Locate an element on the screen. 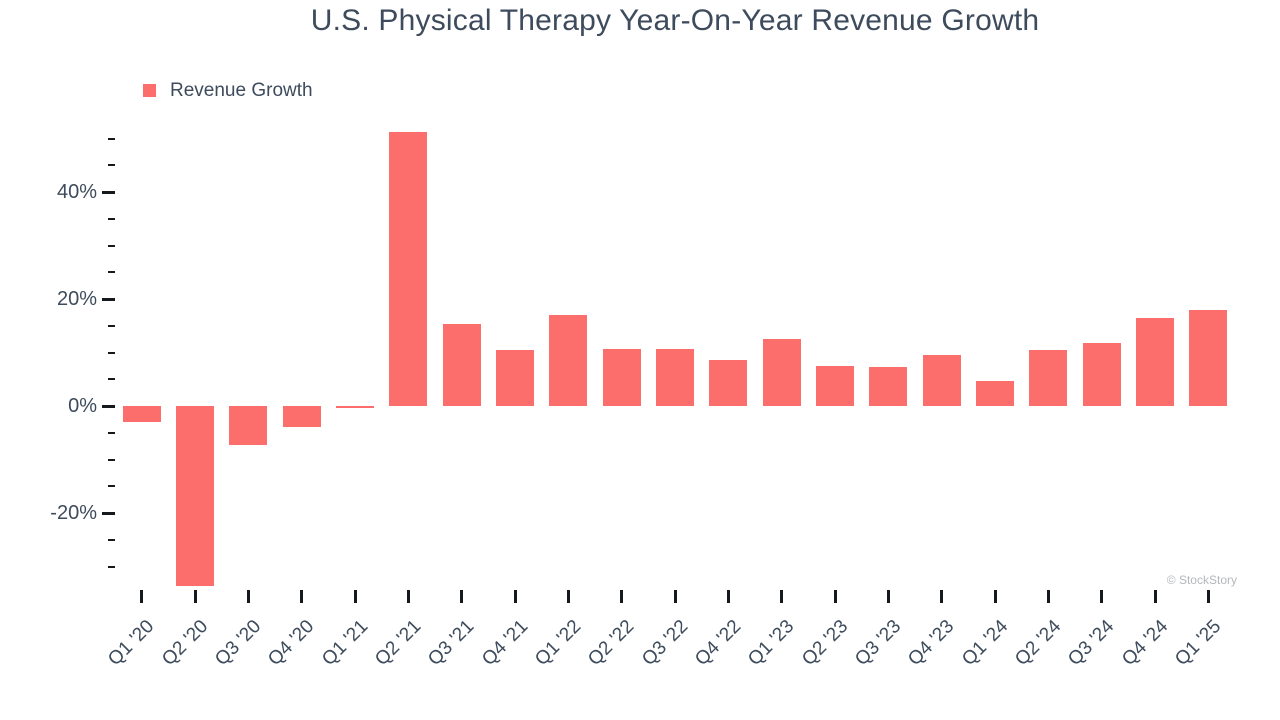 This screenshot has width=1280, height=720. legend: Revenue Growth is located at coordinates (228, 90).